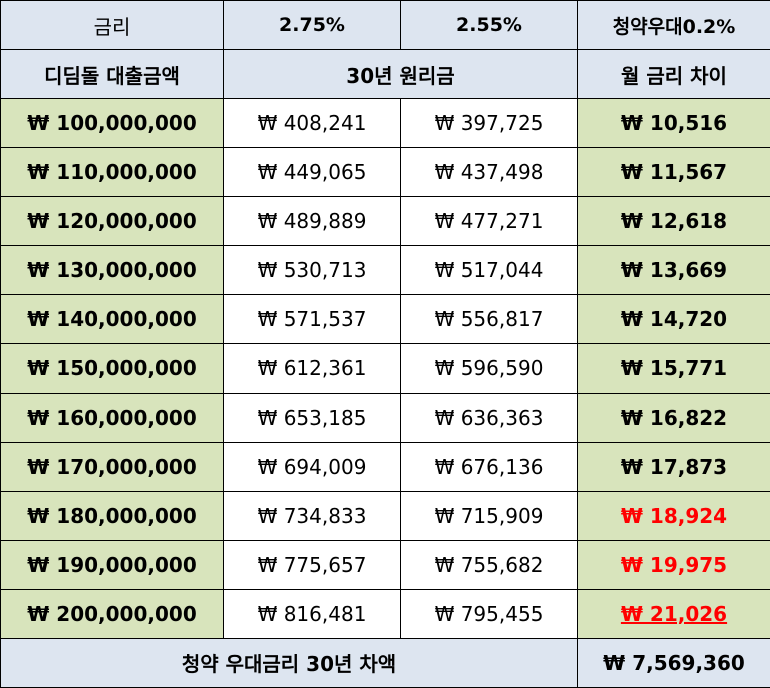 The height and width of the screenshot is (688, 770). What do you see at coordinates (673, 662) in the screenshot?
I see `footer-total: ₩ 7,569,360` at bounding box center [673, 662].